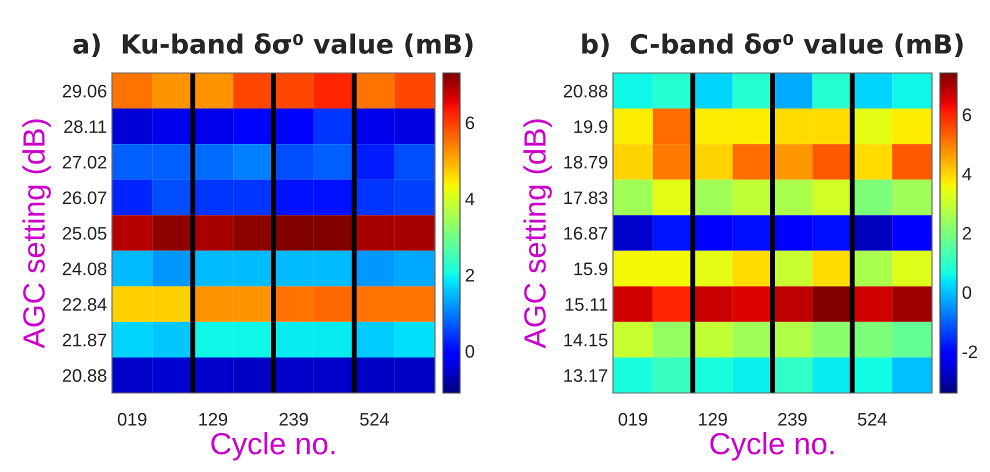  What do you see at coordinates (273, 45) in the screenshot?
I see `chart-title: a) Ku-band δσ⁰ value (mB)` at bounding box center [273, 45].